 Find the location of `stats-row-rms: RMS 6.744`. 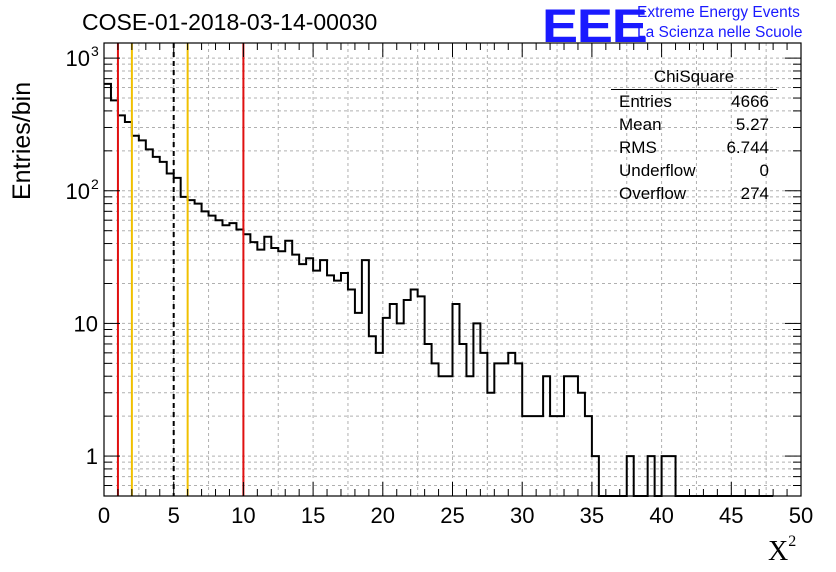

stats-row-rms: RMS 6.744 is located at coordinates (694, 147).